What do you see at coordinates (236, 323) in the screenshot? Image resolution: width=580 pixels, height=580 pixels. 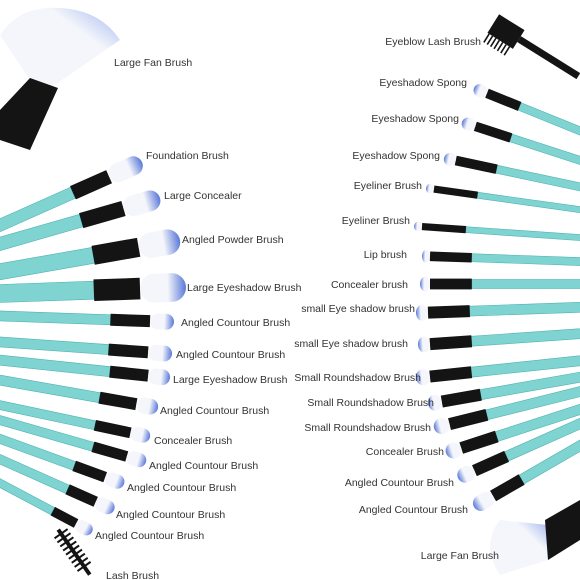 I see `label-left-angled-countour-brush-1: Angled Countour Brush` at bounding box center [236, 323].